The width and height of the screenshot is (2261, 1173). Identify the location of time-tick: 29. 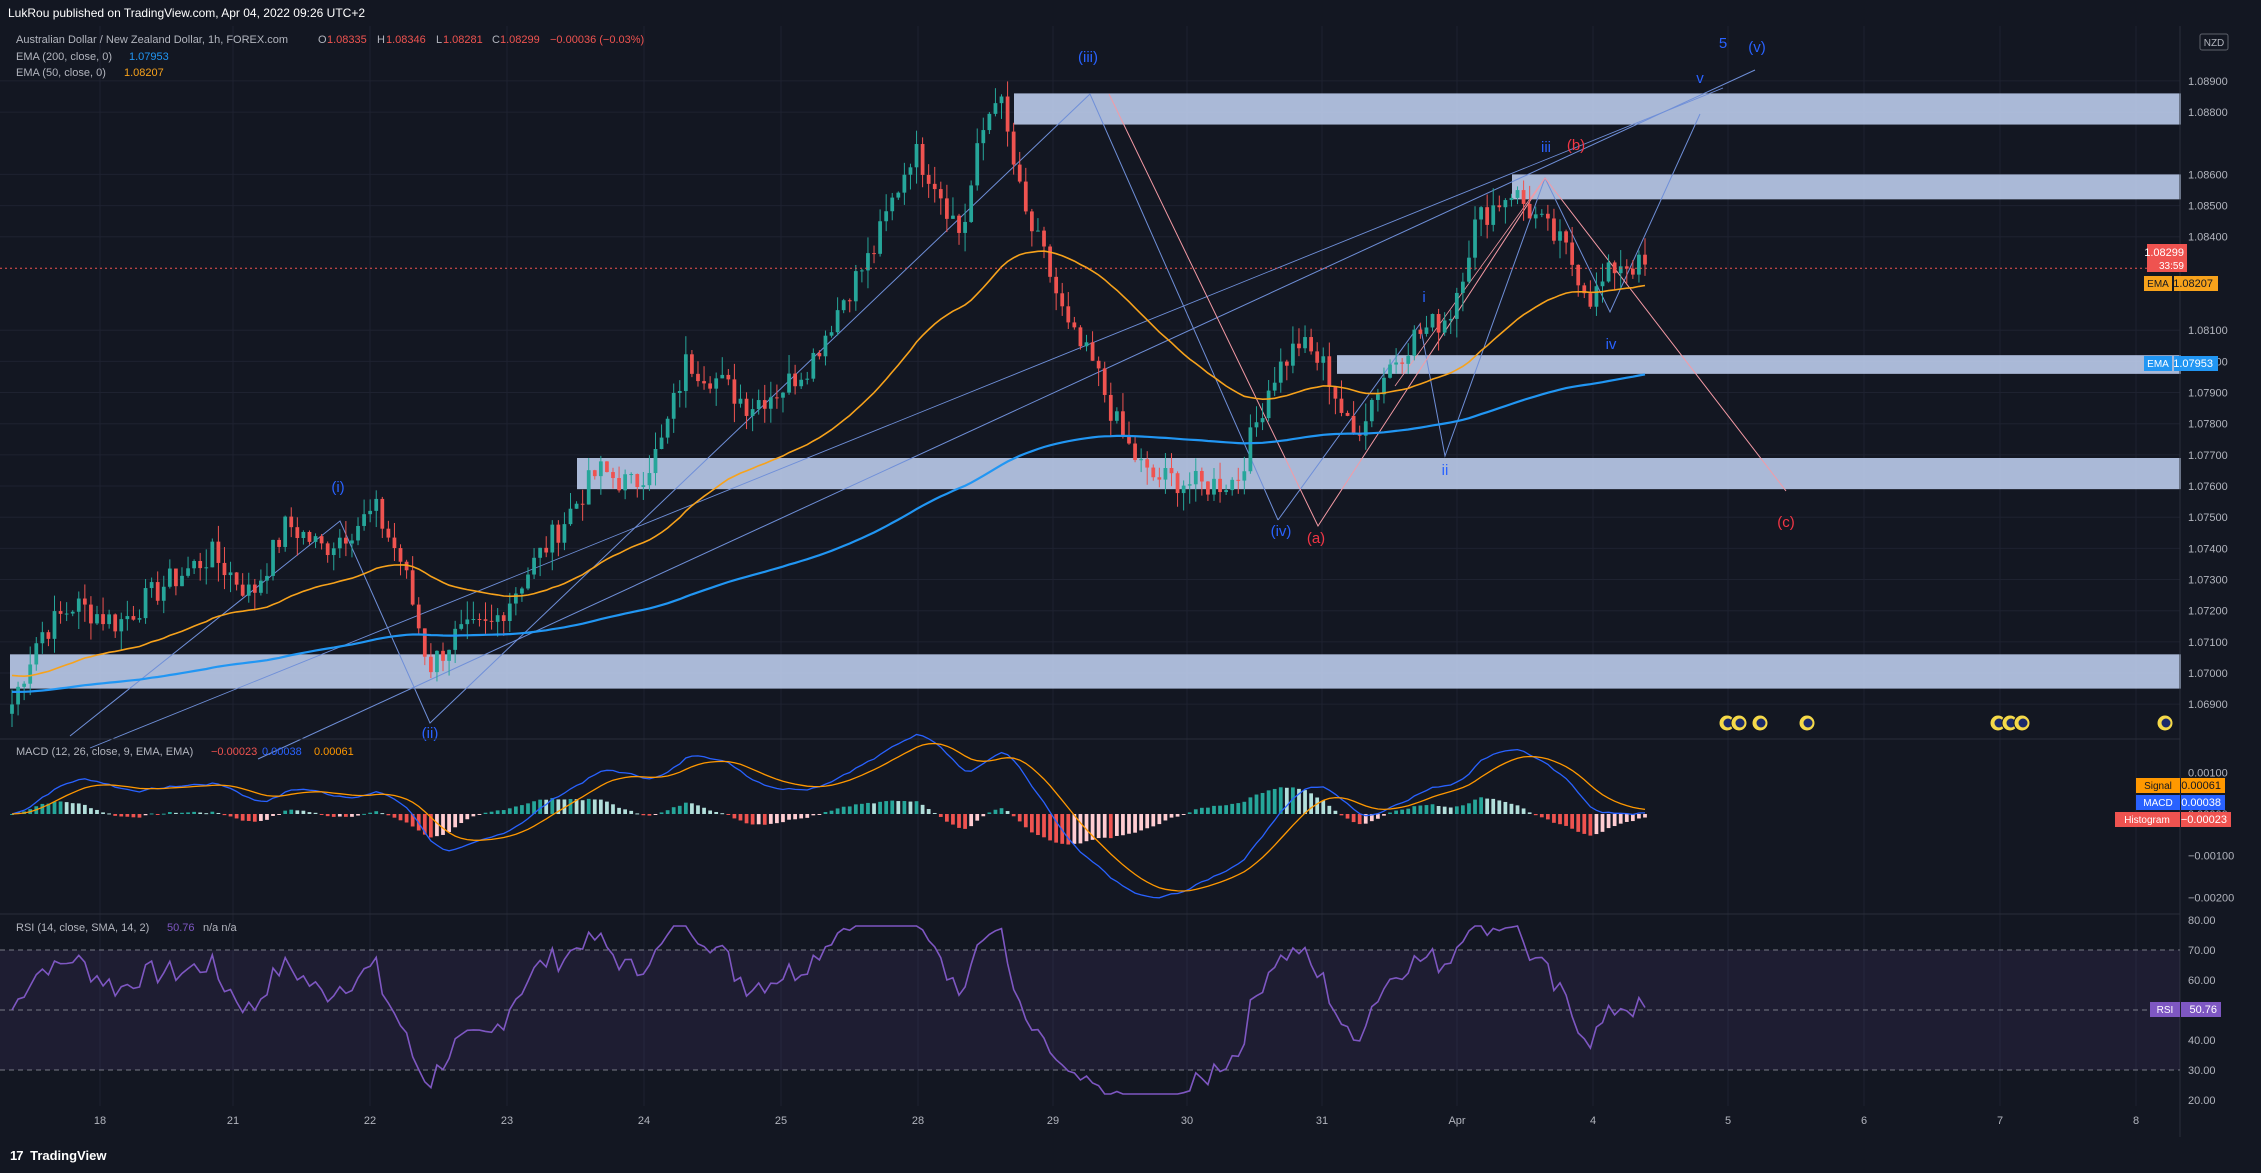
(1053, 1121).